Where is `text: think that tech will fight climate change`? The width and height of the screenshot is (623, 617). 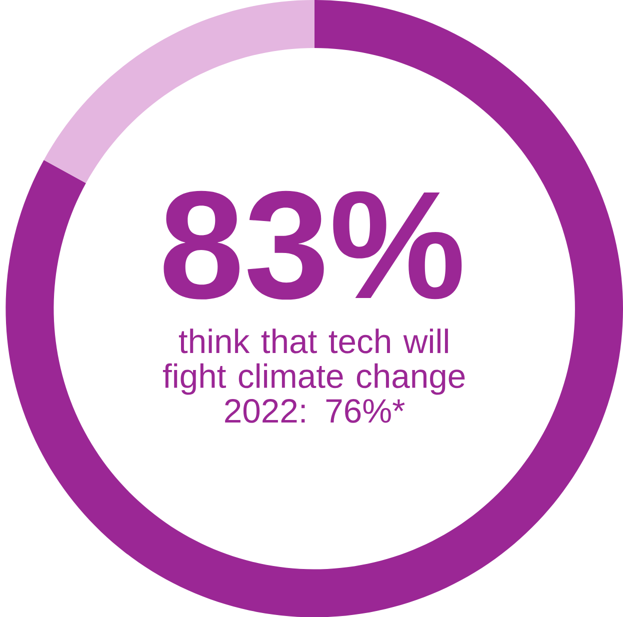 text: think that tech will fight climate change is located at coordinates (313, 361).